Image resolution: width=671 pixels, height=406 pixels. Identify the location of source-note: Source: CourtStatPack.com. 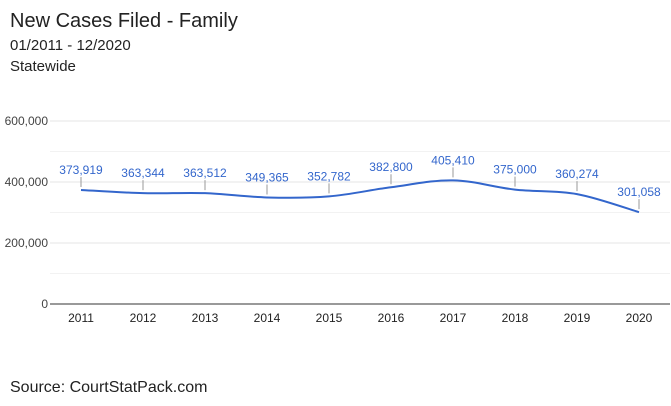
(109, 387).